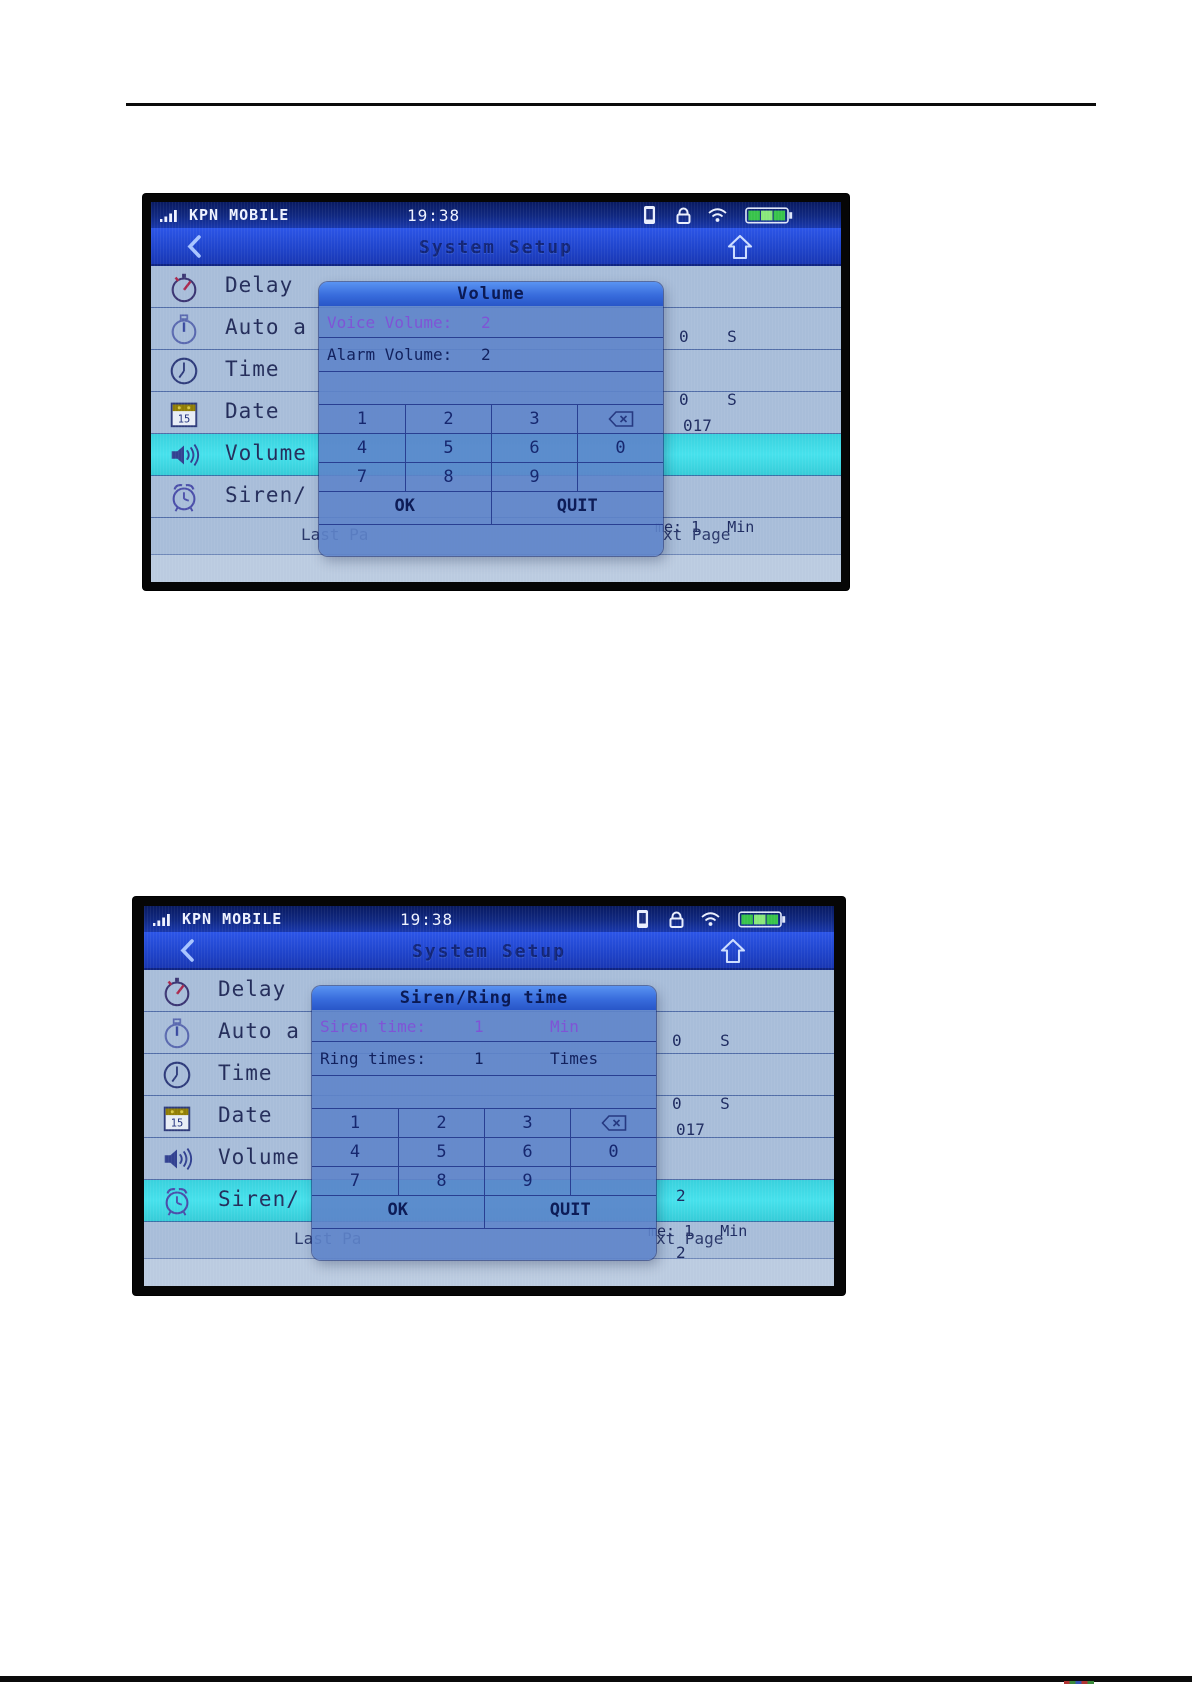  What do you see at coordinates (574, 1058) in the screenshot?
I see `field-unit: Times` at bounding box center [574, 1058].